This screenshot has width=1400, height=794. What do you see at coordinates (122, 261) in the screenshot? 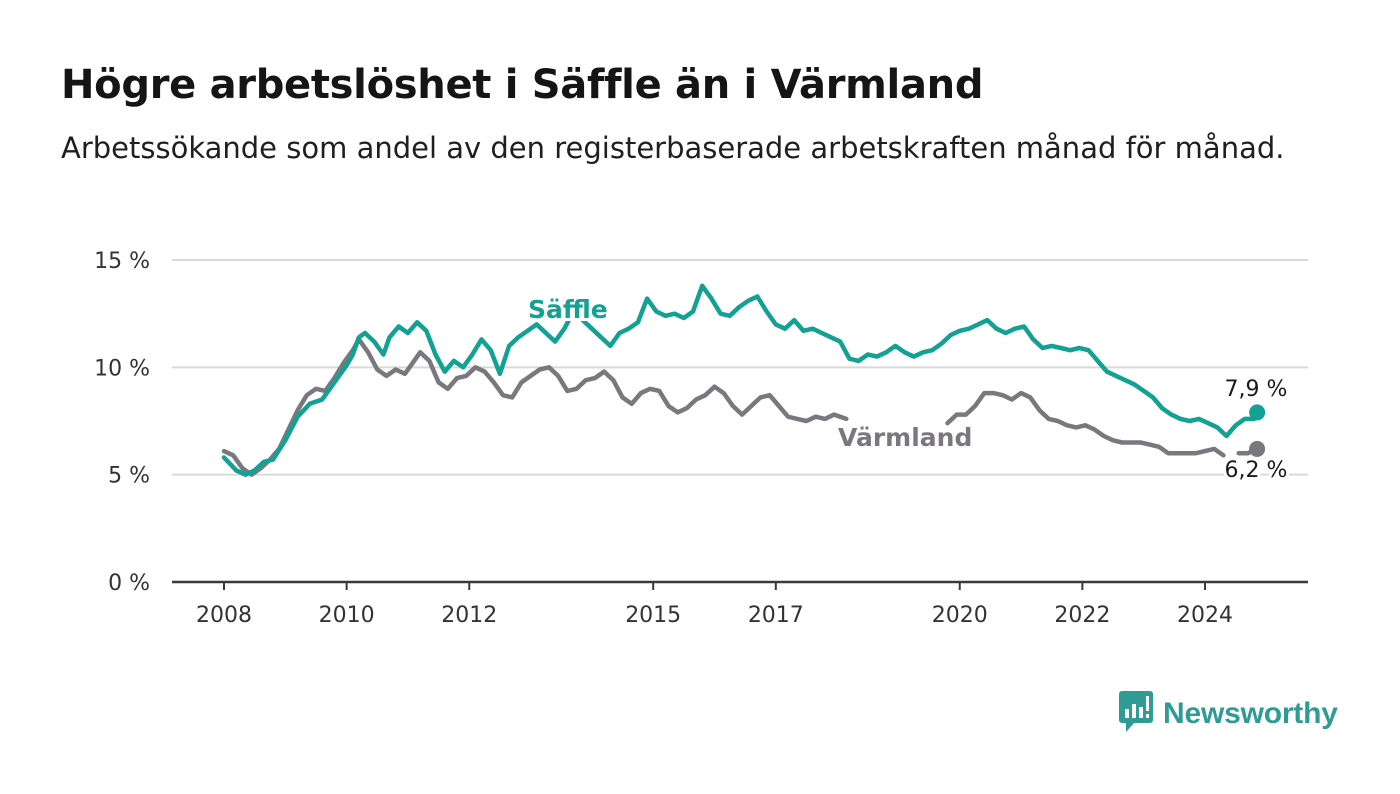
I see `y-tick-label: 15 %` at bounding box center [122, 261].